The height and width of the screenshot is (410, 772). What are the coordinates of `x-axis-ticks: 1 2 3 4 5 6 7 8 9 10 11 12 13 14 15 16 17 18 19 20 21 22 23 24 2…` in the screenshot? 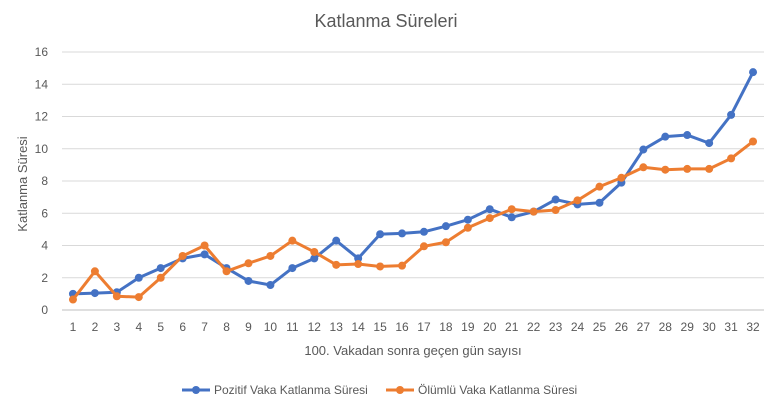 It's located at (415, 327).